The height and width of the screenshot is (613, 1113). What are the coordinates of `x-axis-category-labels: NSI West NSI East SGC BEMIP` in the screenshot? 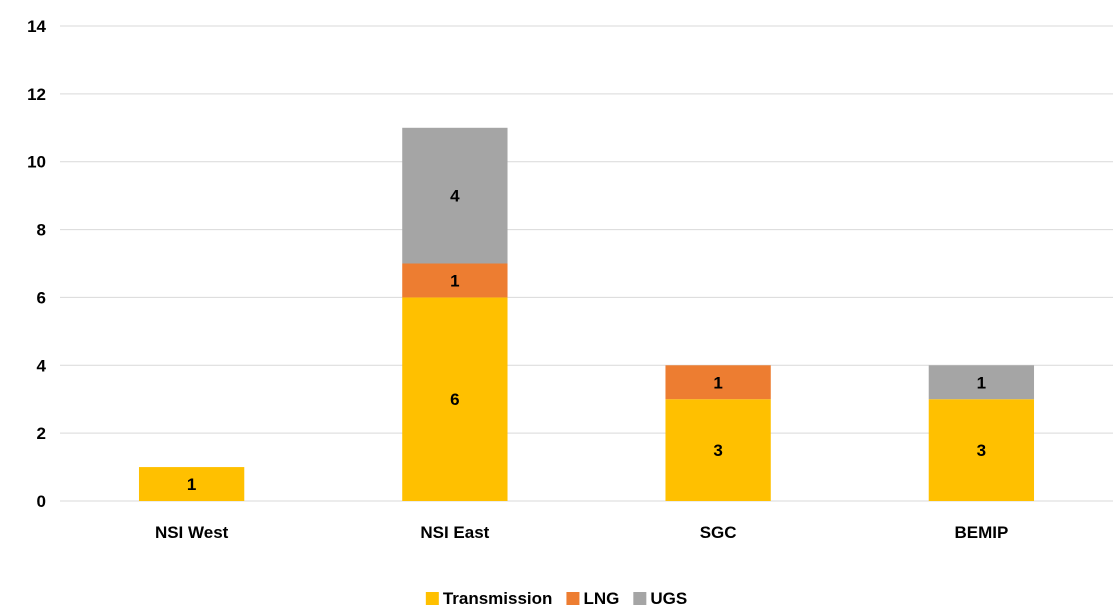 It's located at (581, 532).